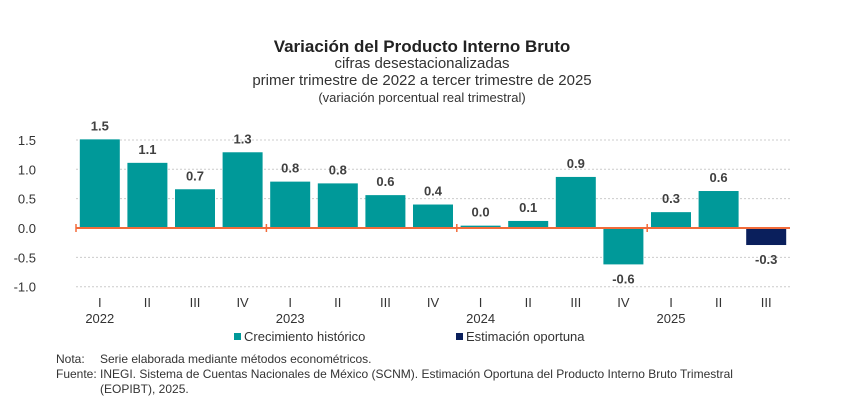 The image size is (844, 414). What do you see at coordinates (243, 138) in the screenshot?
I see `data-label: 1.3` at bounding box center [243, 138].